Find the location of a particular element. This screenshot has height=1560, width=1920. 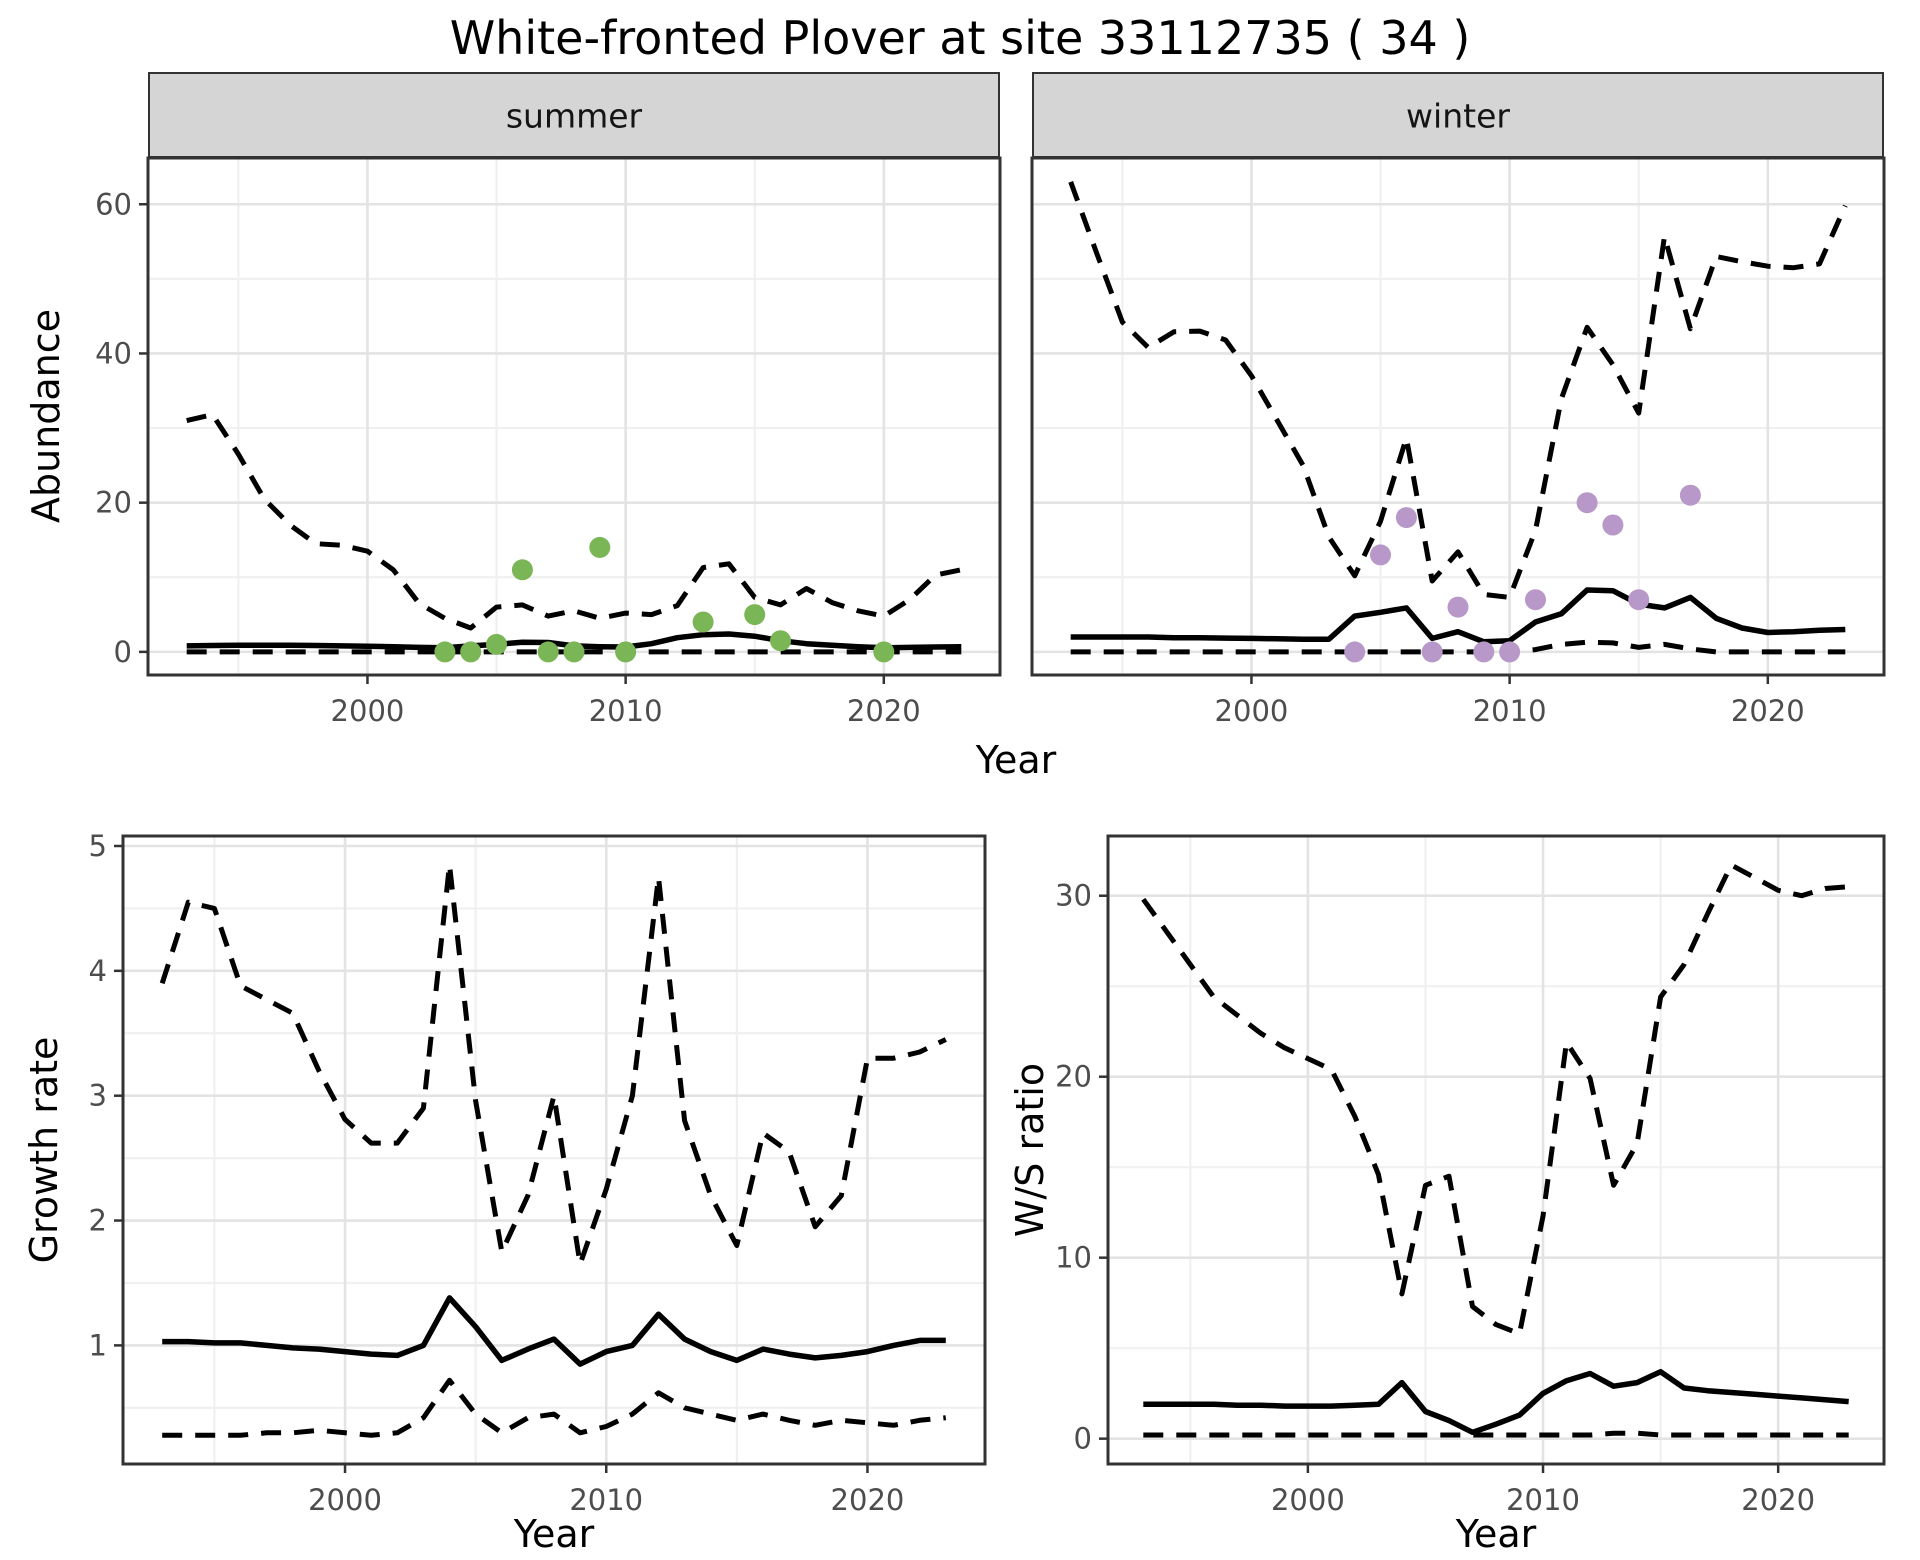

y-tick-label: 1 is located at coordinates (98, 1345).